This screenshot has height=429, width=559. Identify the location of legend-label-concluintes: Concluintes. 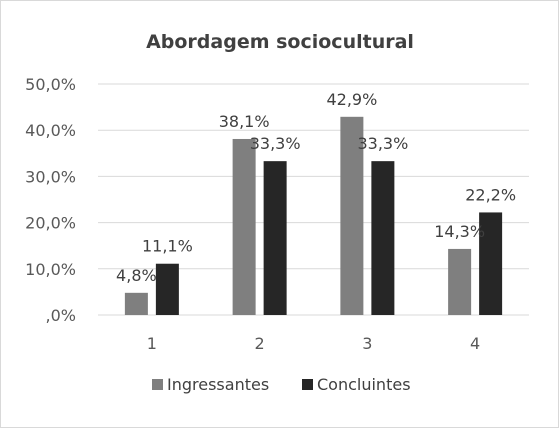
(364, 384).